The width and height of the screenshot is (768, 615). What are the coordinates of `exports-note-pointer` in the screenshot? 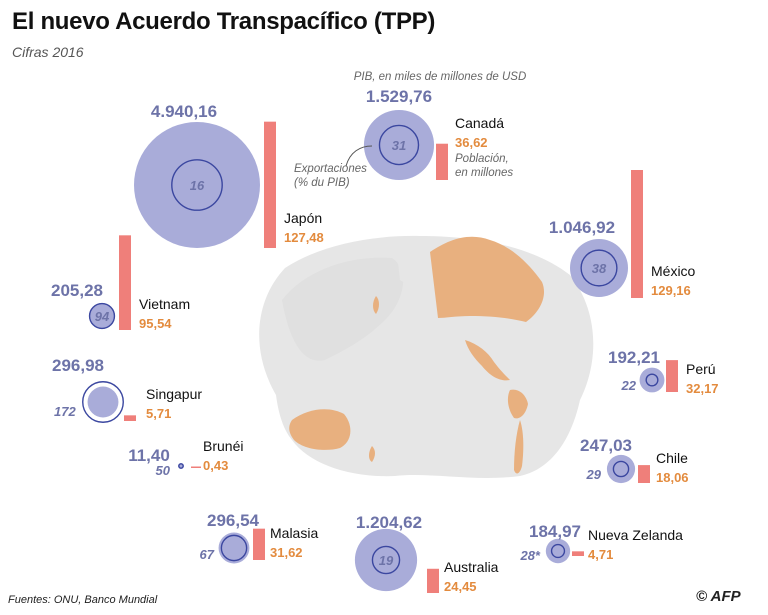 It's located at (359, 156).